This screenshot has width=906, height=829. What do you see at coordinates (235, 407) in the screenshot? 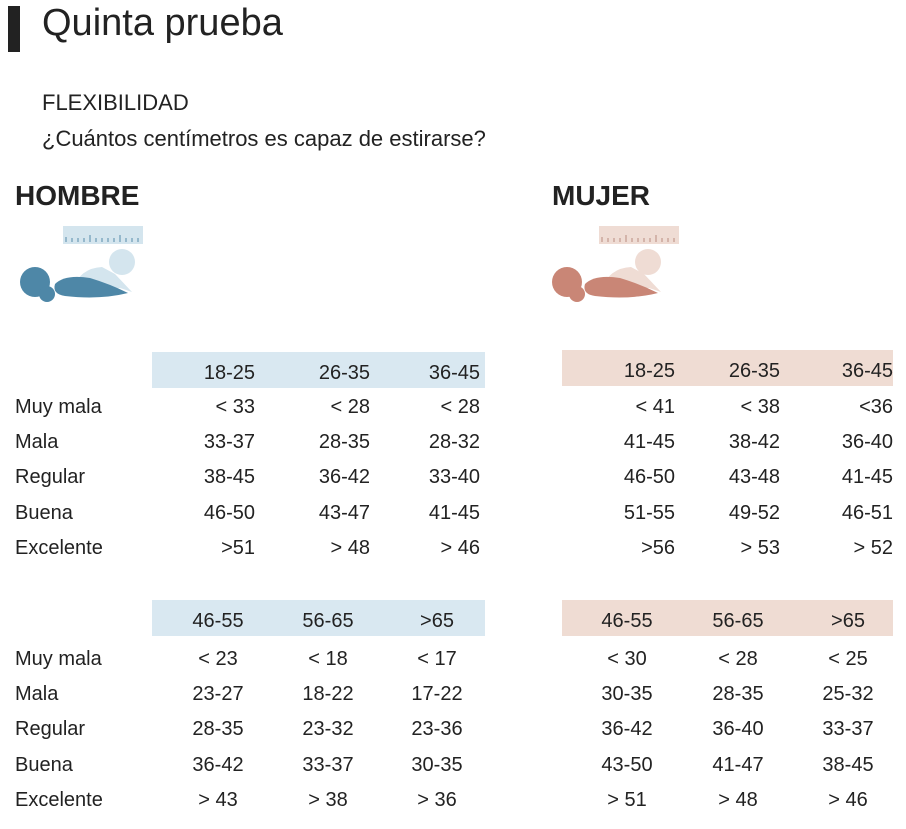
I see `table-cell: < 33` at bounding box center [235, 407].